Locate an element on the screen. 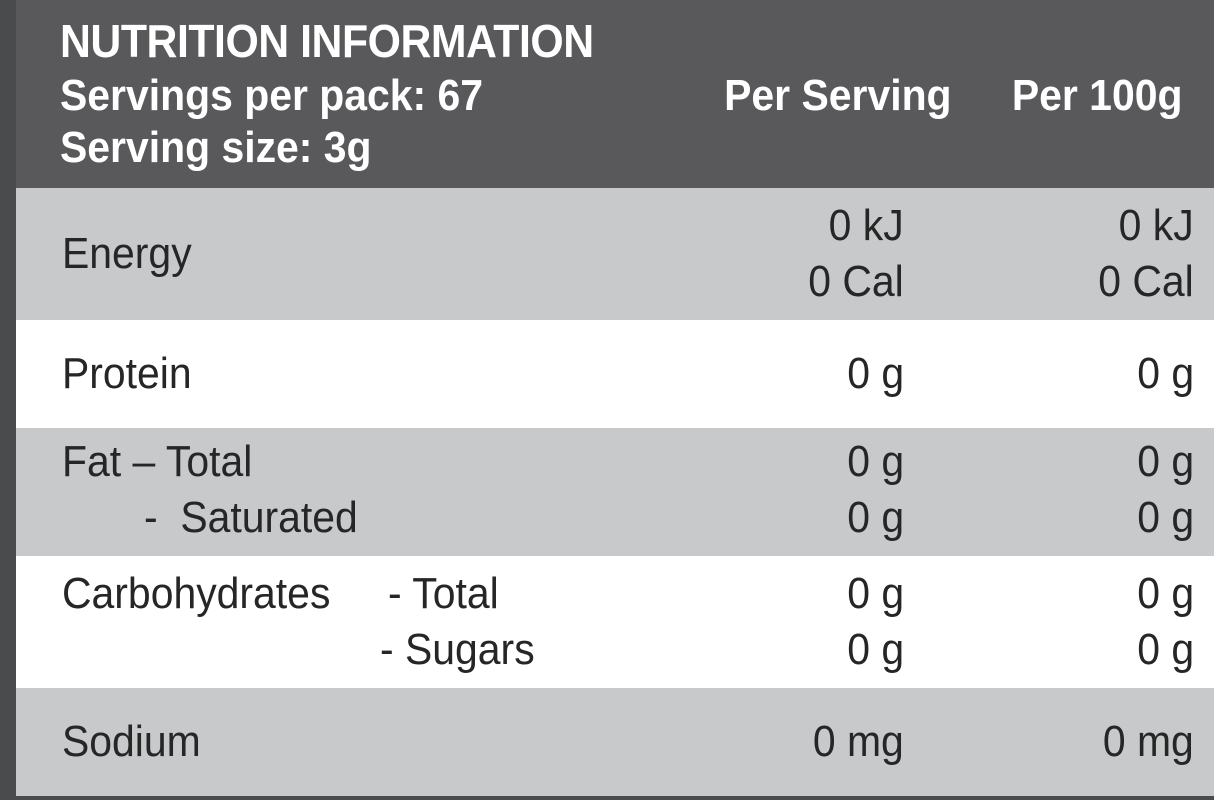 The image size is (1214, 800). fat-saturated-label: - Saturated is located at coordinates (251, 517).